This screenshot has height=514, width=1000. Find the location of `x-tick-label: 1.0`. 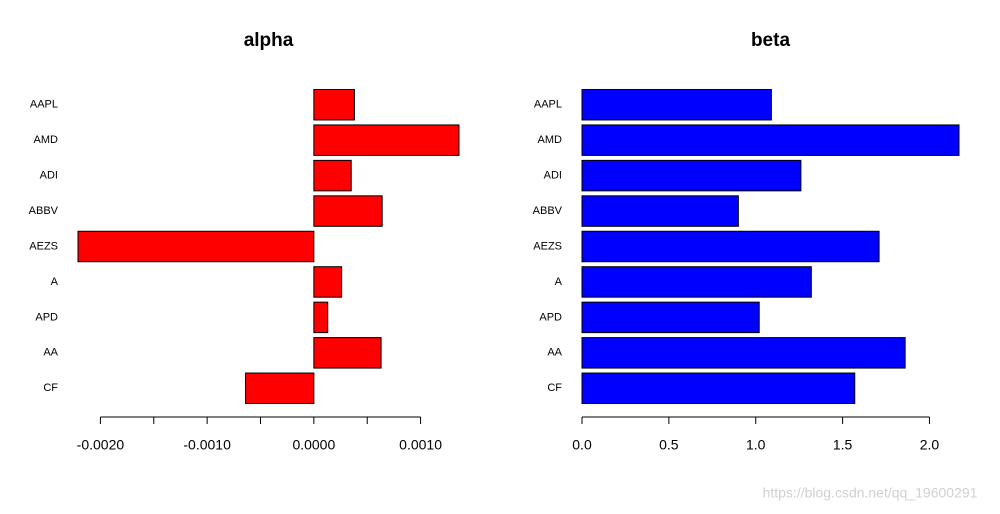

x-tick-label: 1.0 is located at coordinates (756, 445).